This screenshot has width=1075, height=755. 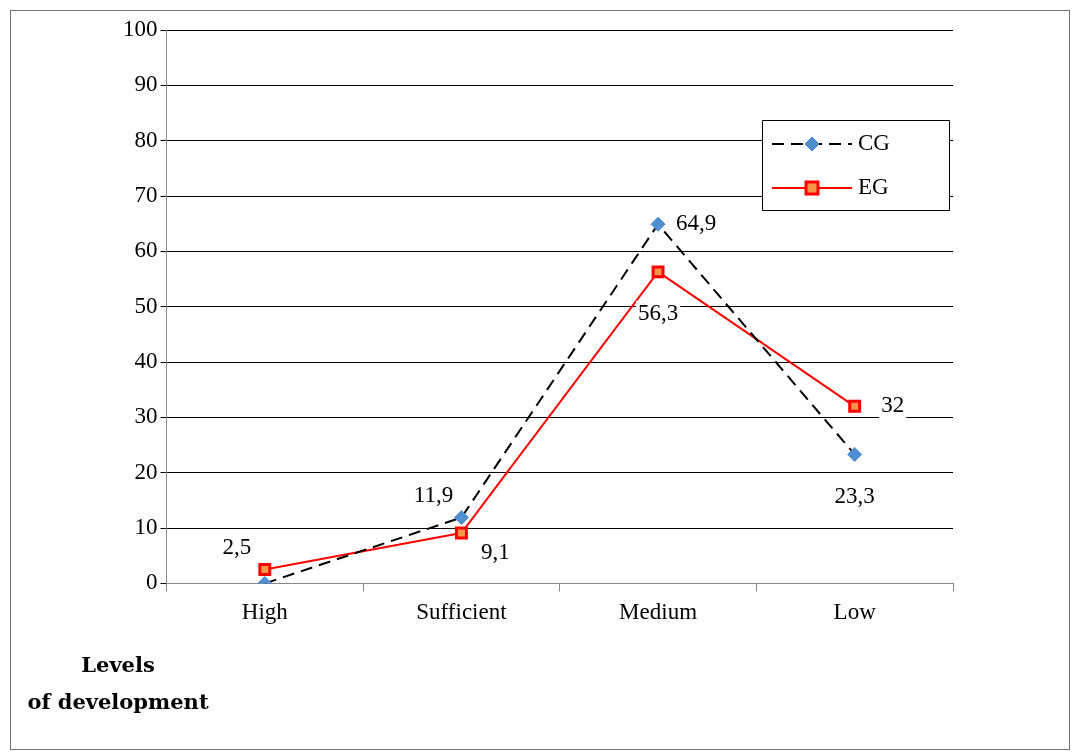 What do you see at coordinates (146, 250) in the screenshot?
I see `y-tick-label: 60` at bounding box center [146, 250].